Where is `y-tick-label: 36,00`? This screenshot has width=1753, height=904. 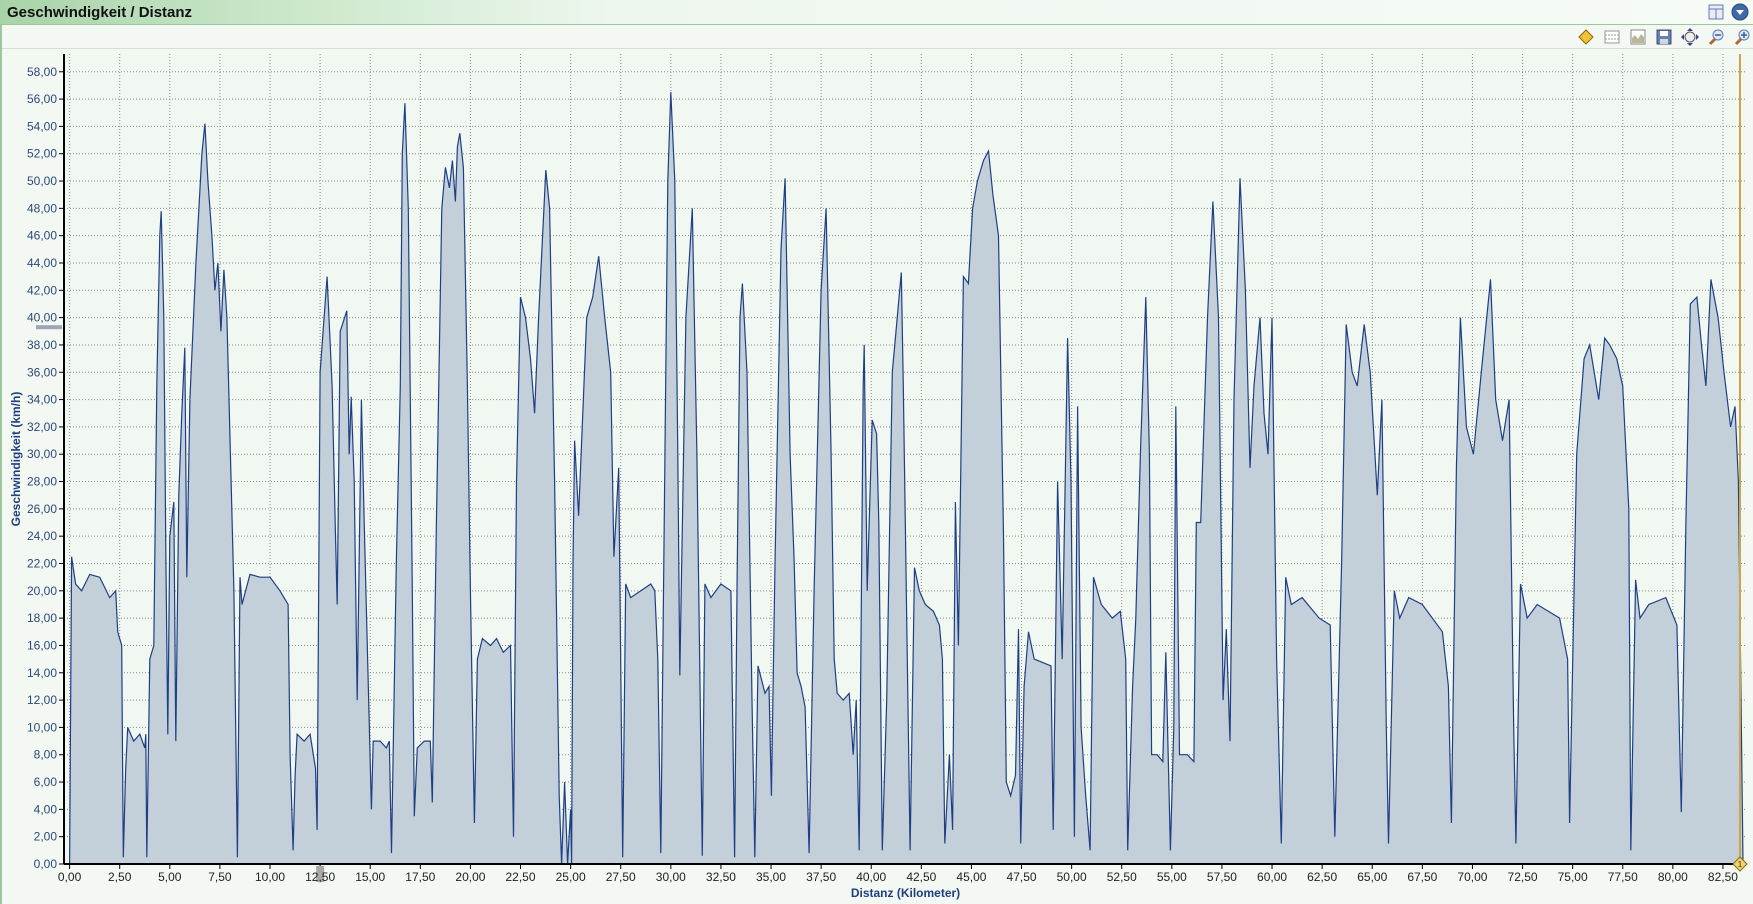
y-tick-label: 36,00 is located at coordinates (42, 372).